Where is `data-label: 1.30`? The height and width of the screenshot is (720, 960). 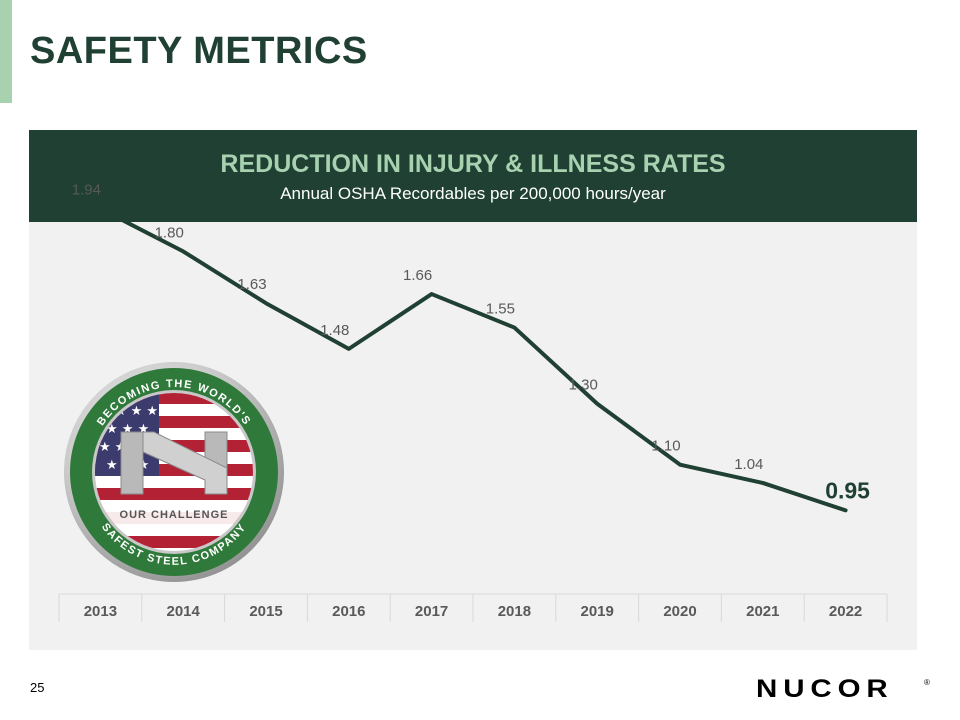
data-label: 1.30 is located at coordinates (583, 385).